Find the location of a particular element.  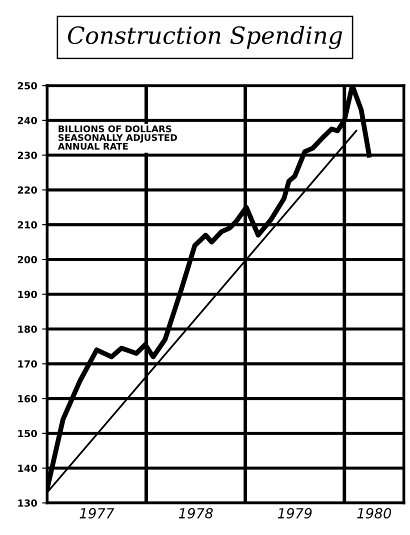

y-tick-label: 130 is located at coordinates (27, 503).